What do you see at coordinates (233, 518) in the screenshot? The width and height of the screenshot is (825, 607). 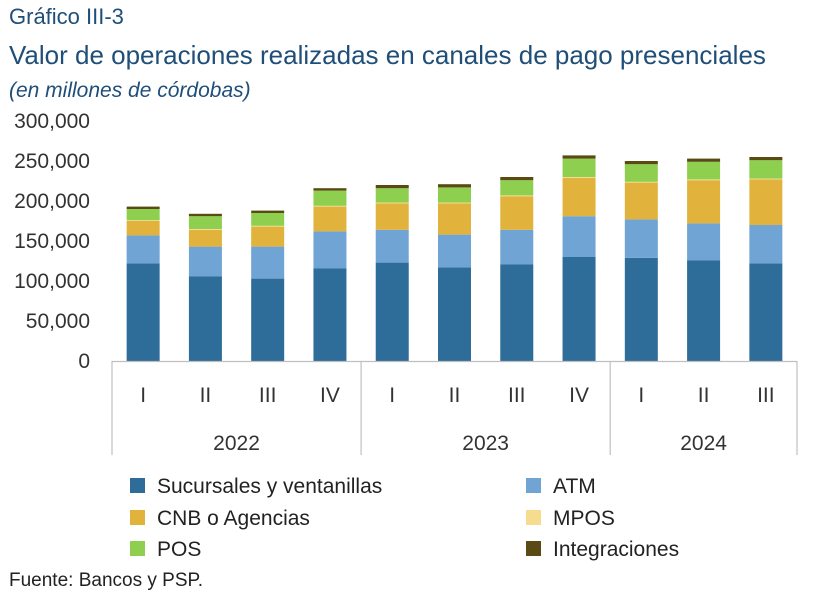 I see `legend-label: CNB o Agencias` at bounding box center [233, 518].